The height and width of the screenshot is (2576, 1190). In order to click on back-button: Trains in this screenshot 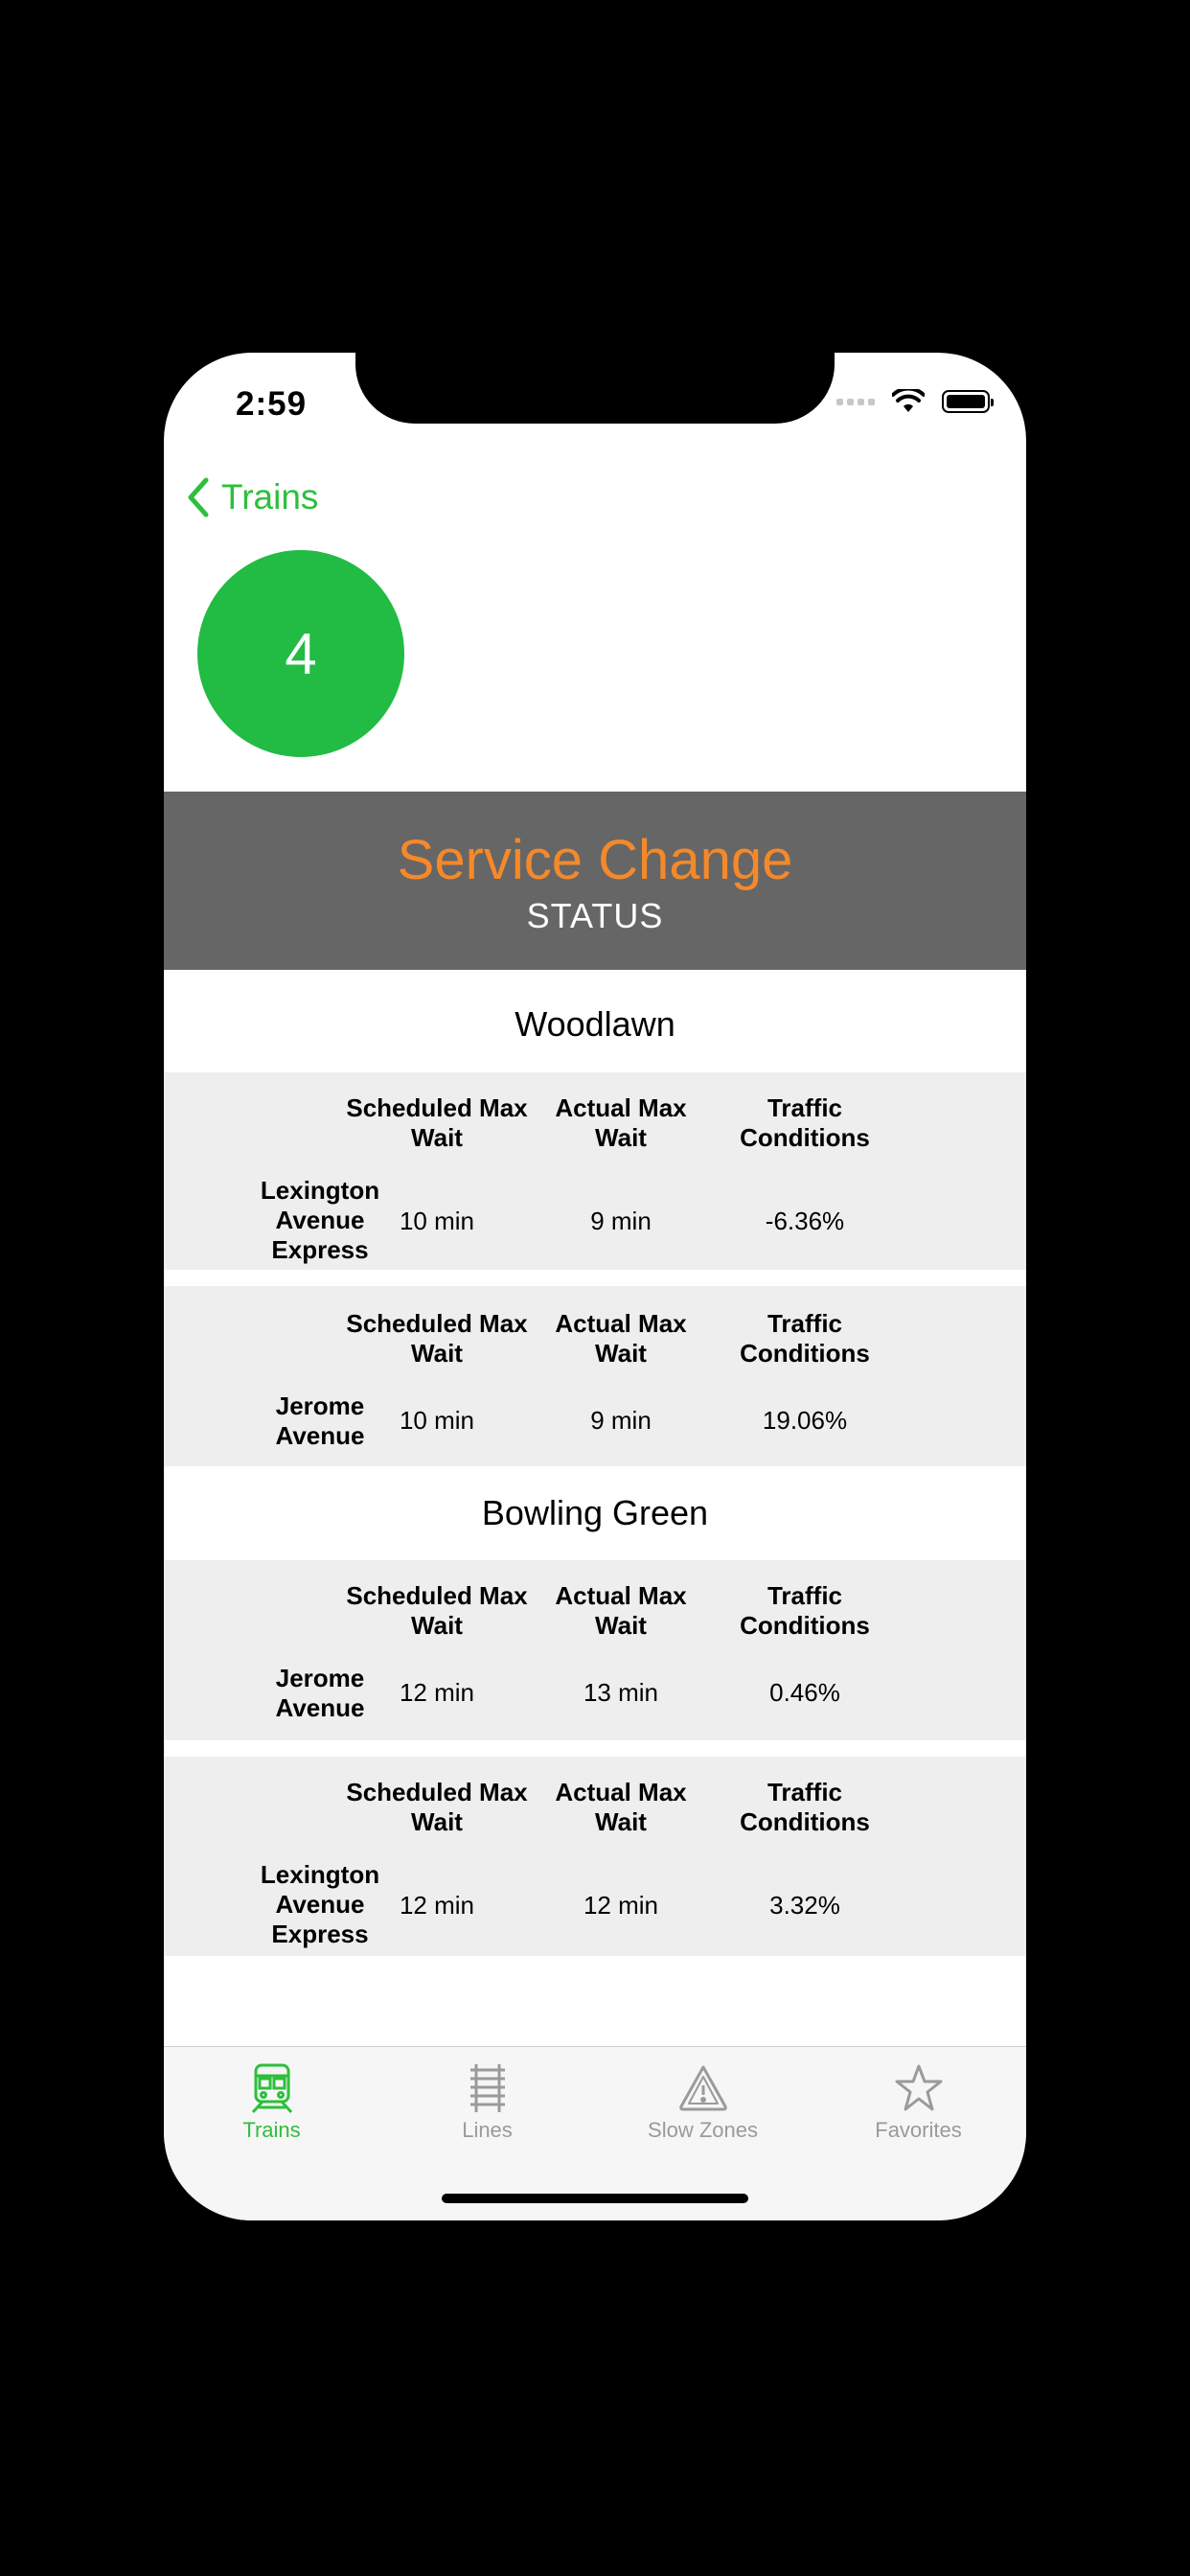, I will do `click(253, 497)`.